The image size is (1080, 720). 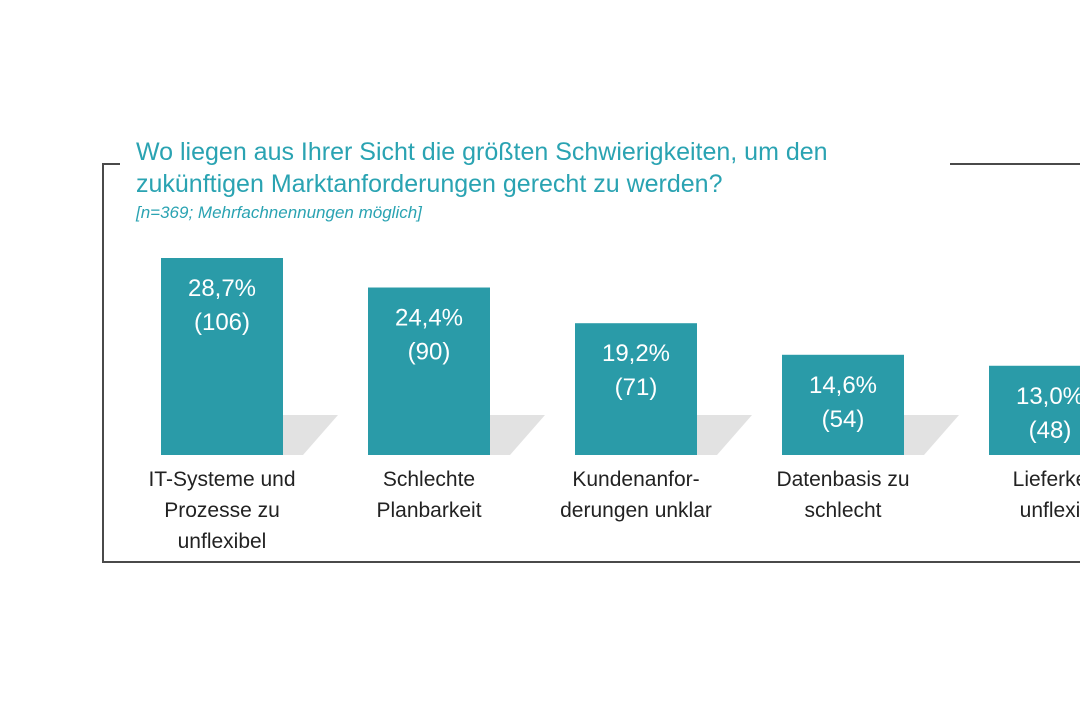 I want to click on bar-value-label: 28,7%, so click(x=222, y=288).